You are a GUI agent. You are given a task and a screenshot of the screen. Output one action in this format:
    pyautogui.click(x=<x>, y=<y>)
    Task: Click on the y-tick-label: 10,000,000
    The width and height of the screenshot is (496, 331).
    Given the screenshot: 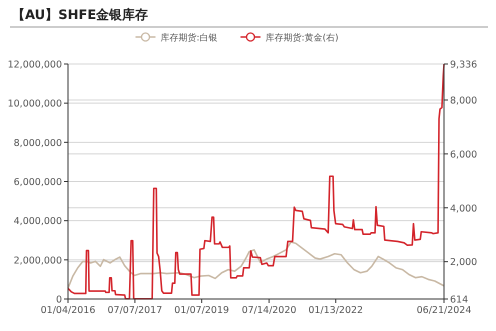 What is the action you would take?
    pyautogui.click(x=35, y=104)
    